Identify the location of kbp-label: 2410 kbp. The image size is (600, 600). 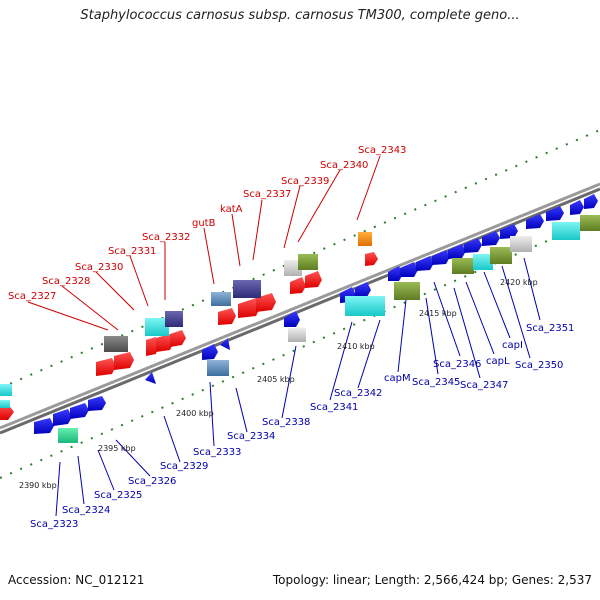
(356, 346).